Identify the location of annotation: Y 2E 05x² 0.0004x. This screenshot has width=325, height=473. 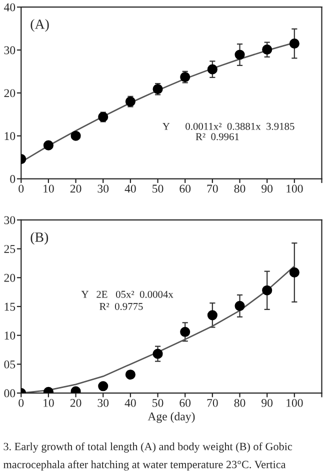
(127, 294).